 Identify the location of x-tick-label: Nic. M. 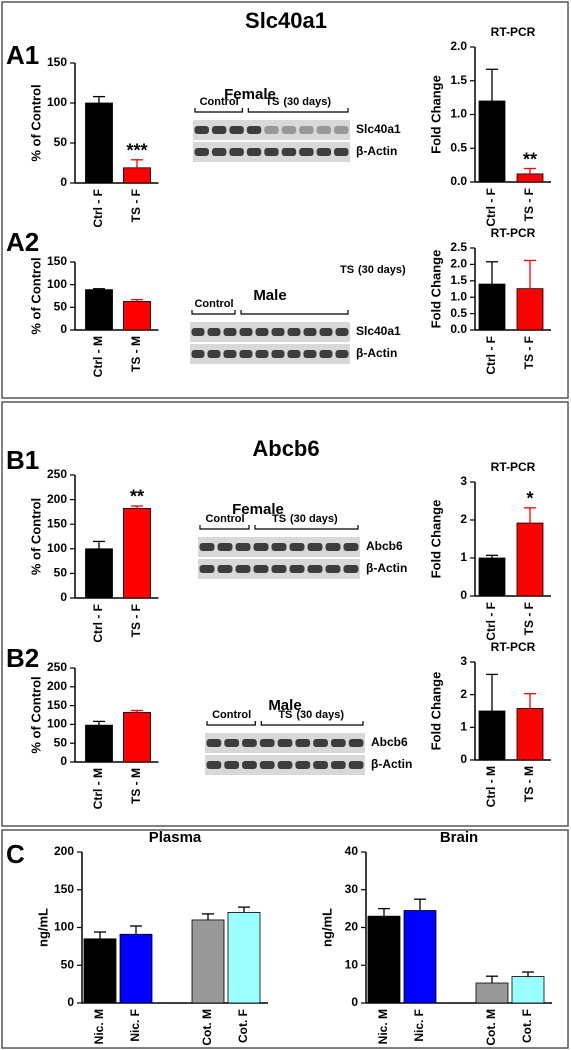
(99, 1026).